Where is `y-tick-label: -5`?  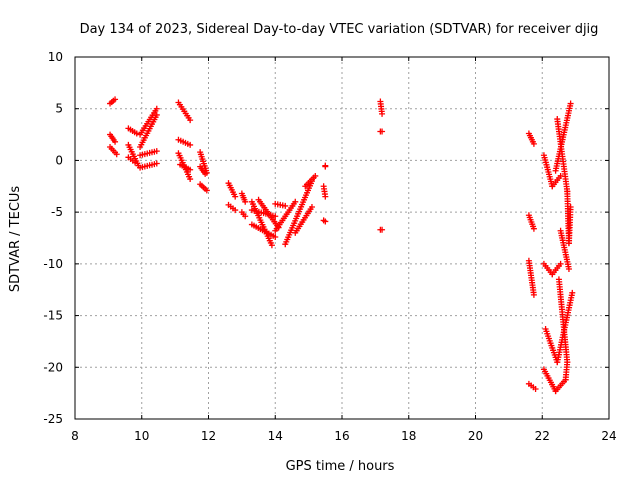 y-tick-label: -5 is located at coordinates (57, 212).